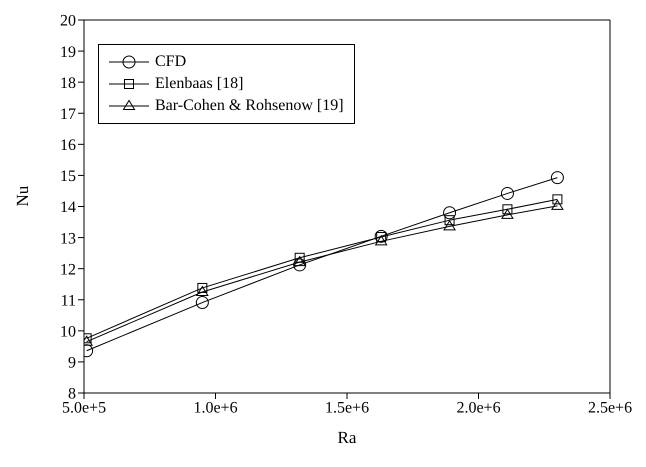 The height and width of the screenshot is (467, 646). I want to click on legend-label: Elenbaas [18], so click(199, 84).